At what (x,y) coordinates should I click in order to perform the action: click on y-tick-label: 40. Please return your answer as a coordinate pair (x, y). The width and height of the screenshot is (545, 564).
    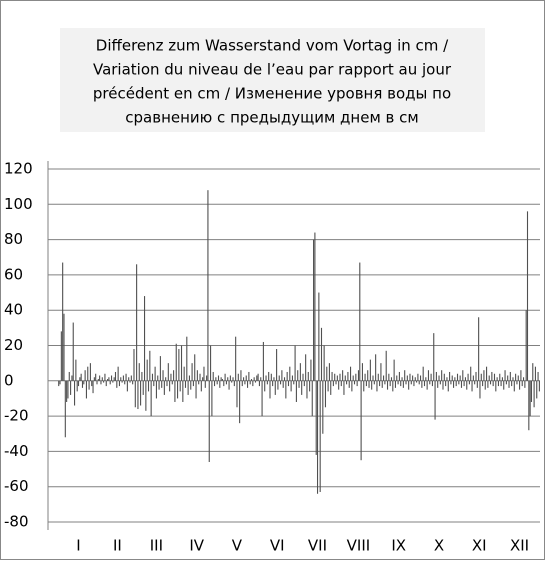
    Looking at the image, I should click on (13, 310).